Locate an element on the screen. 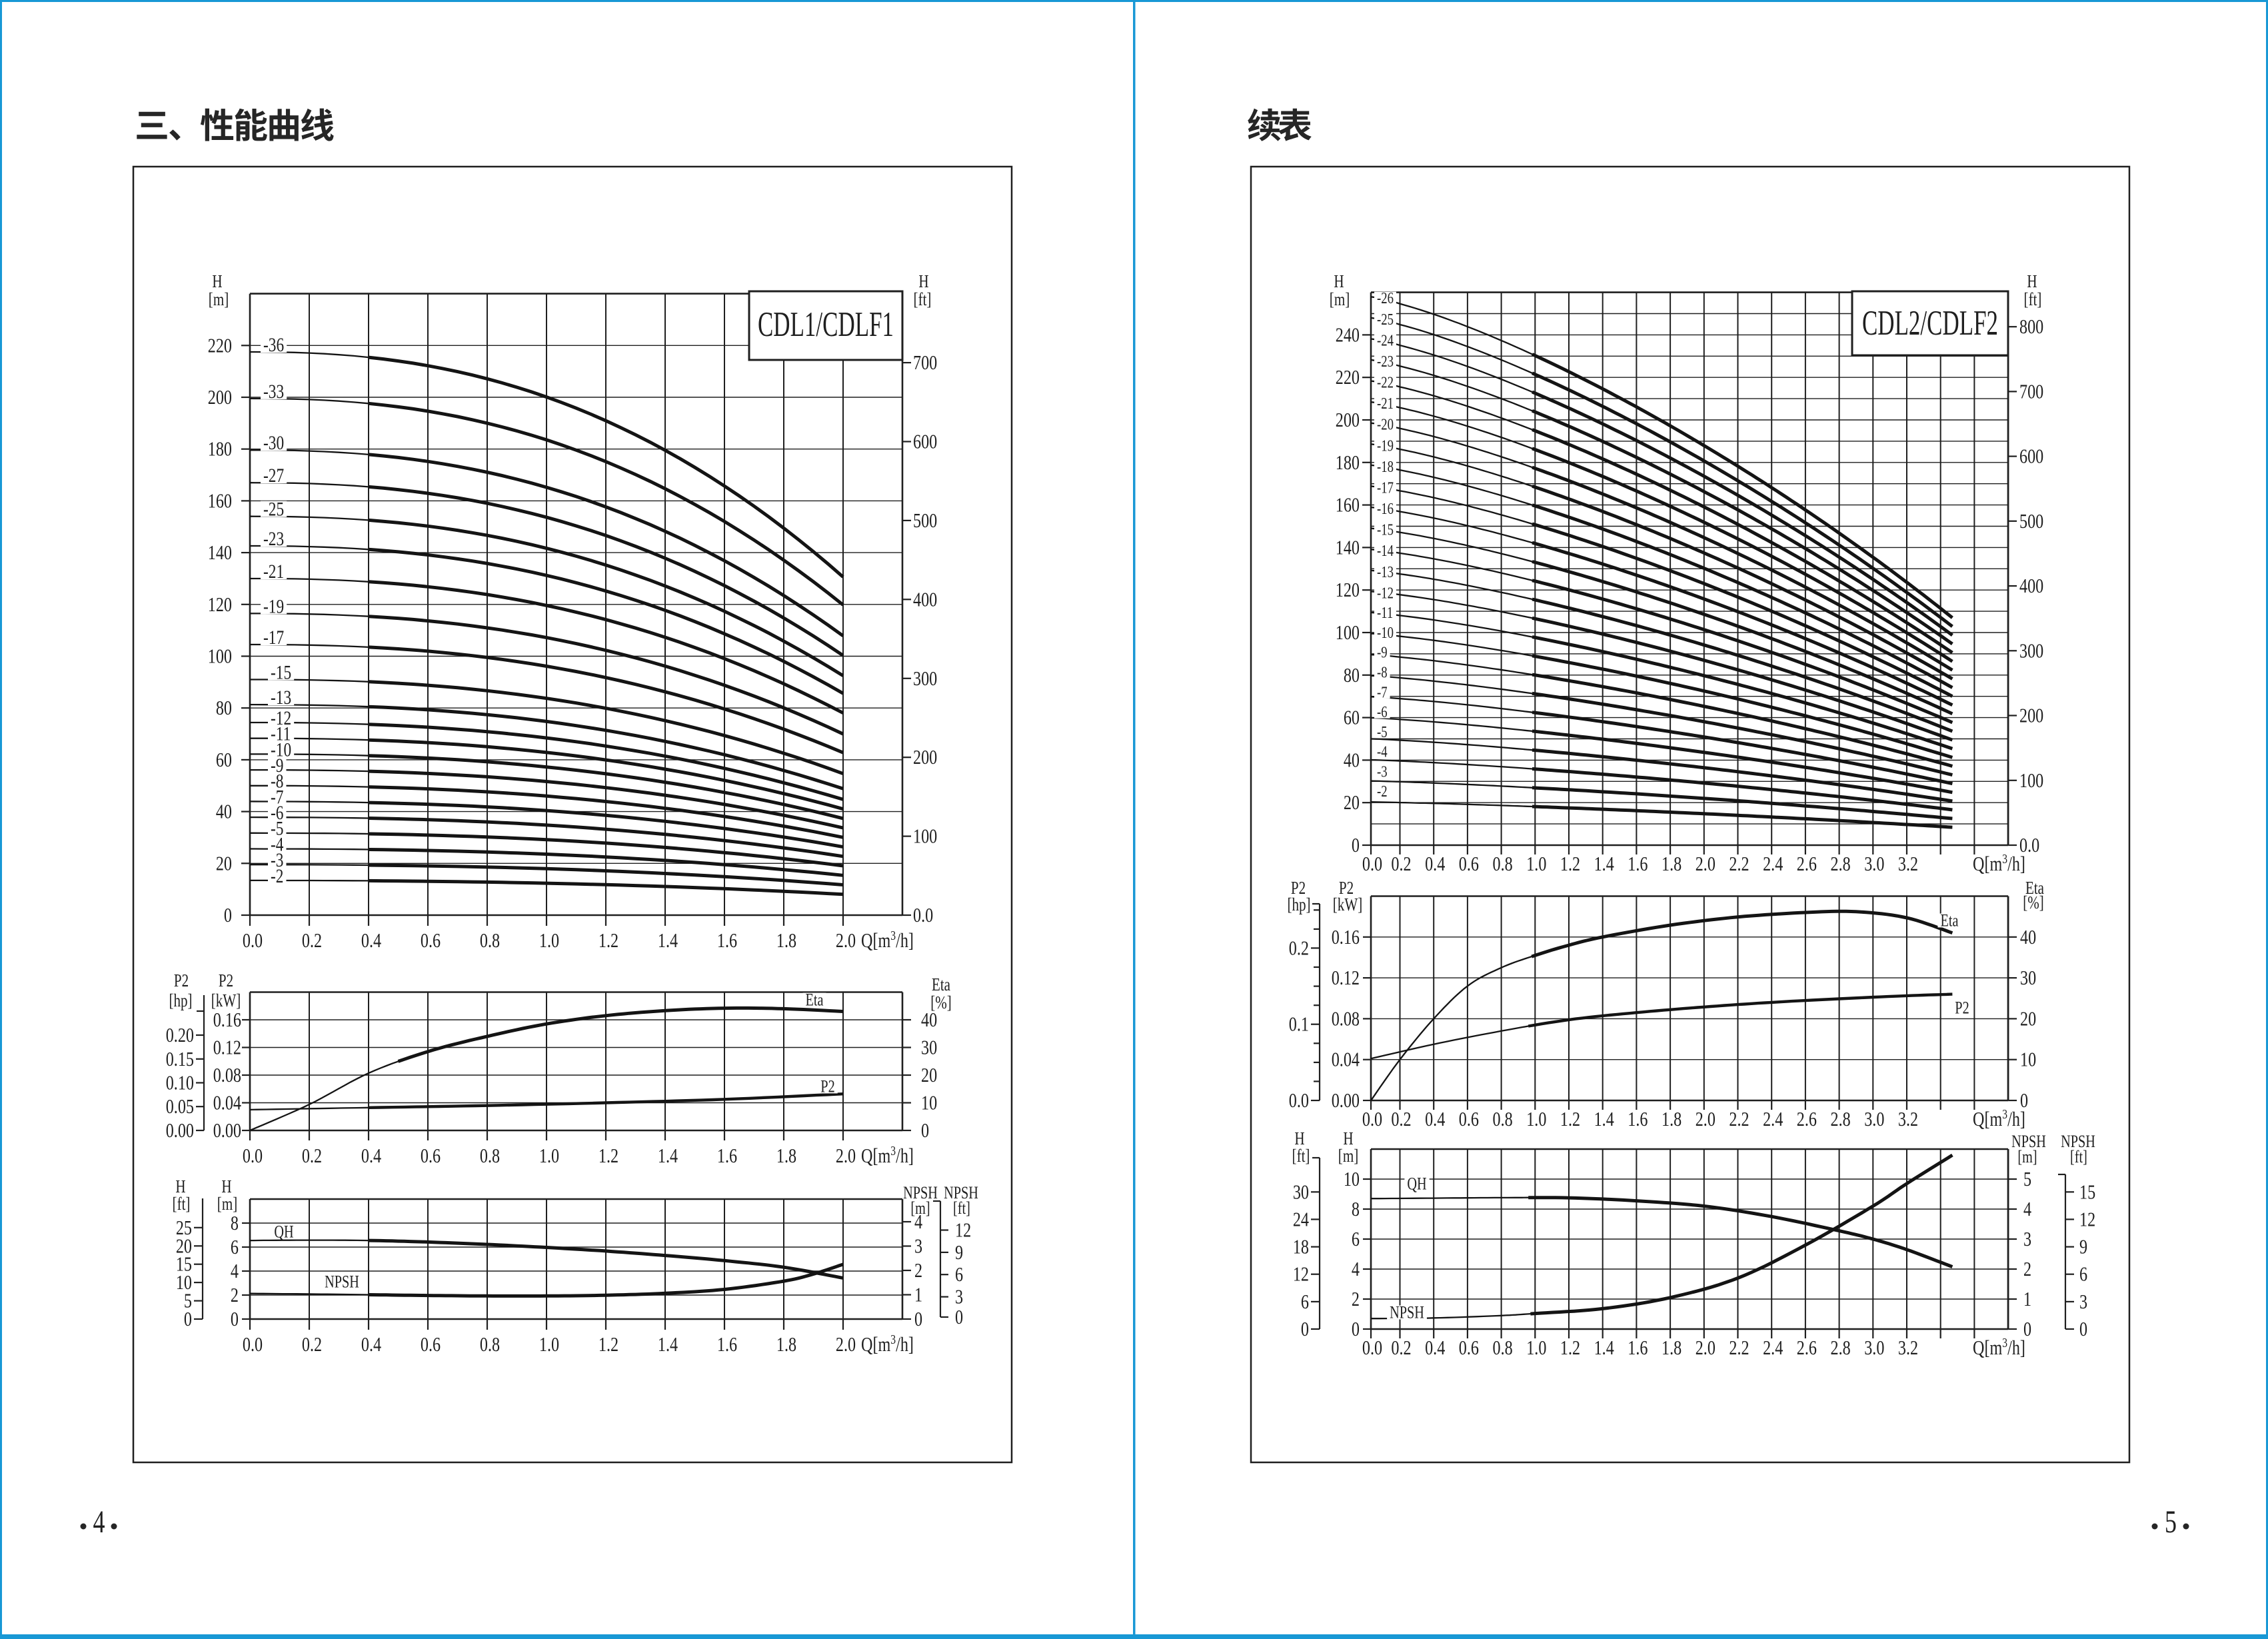 The height and width of the screenshot is (1639, 2268). svg-text: -19 is located at coordinates (273, 606).